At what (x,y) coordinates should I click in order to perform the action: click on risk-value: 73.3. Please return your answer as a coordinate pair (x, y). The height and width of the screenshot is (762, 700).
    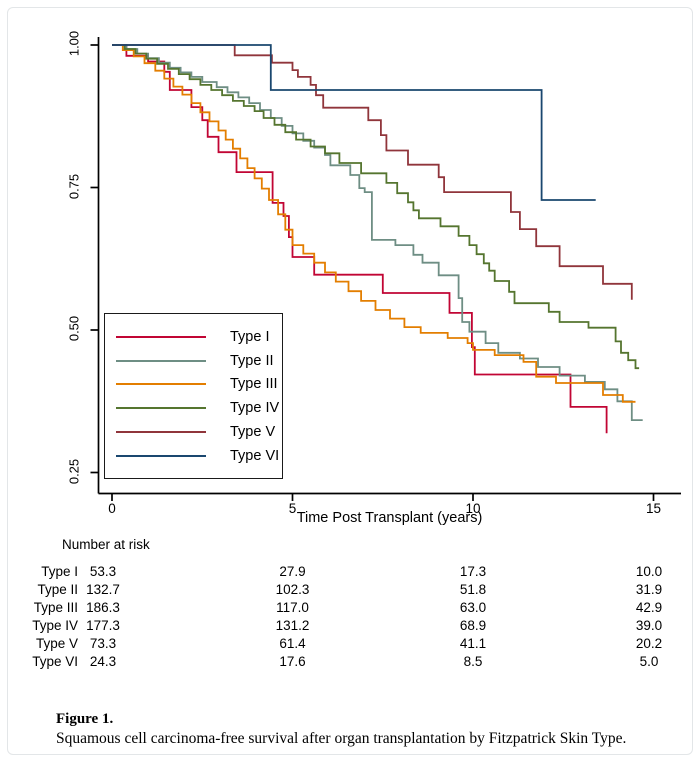
    Looking at the image, I should click on (103, 643).